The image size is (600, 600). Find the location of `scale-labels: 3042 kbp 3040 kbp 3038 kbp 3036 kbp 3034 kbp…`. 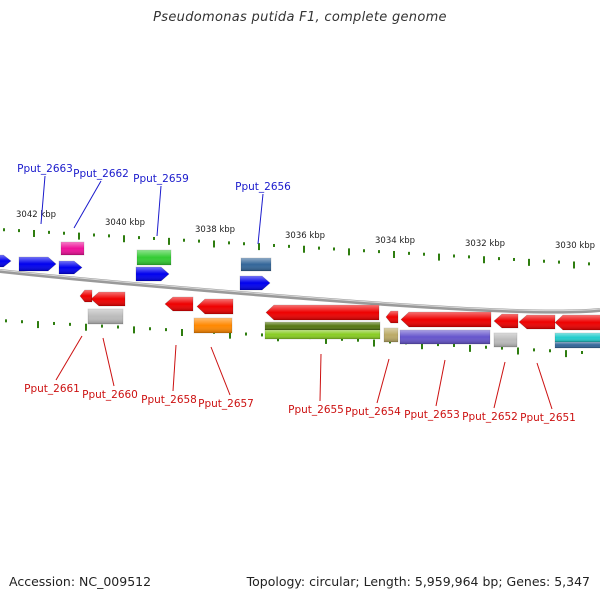

scale-labels: 3042 kbp 3040 kbp 3038 kbp 3036 kbp 3034 kbp… is located at coordinates (305, 230).